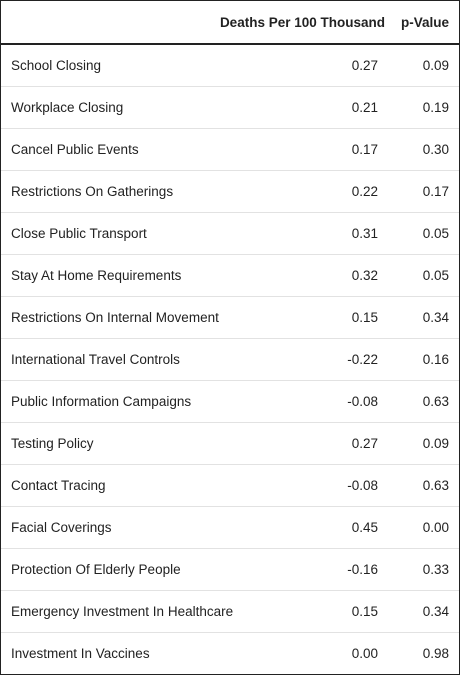  I want to click on deaths-value: -0.16, so click(297, 569).